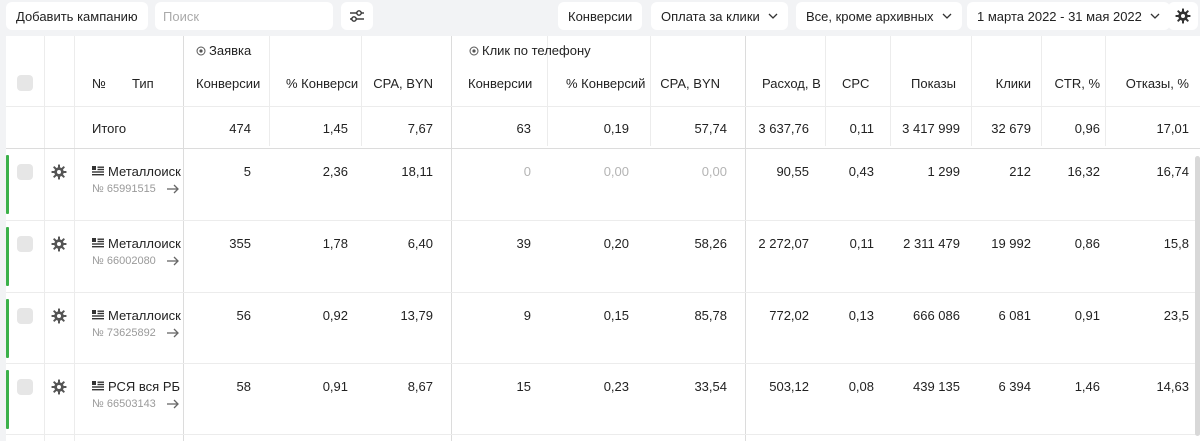 This screenshot has height=441, width=1200. What do you see at coordinates (77, 16) in the screenshot?
I see `add-campaign-button: Добавить кампанию` at bounding box center [77, 16].